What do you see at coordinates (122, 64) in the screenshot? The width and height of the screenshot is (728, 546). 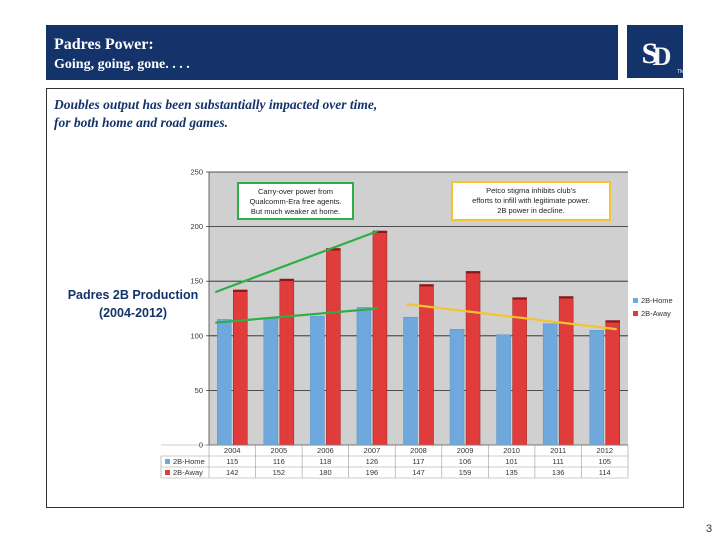 I see `slide-subtitle: Going, going, gone. . . .` at bounding box center [122, 64].